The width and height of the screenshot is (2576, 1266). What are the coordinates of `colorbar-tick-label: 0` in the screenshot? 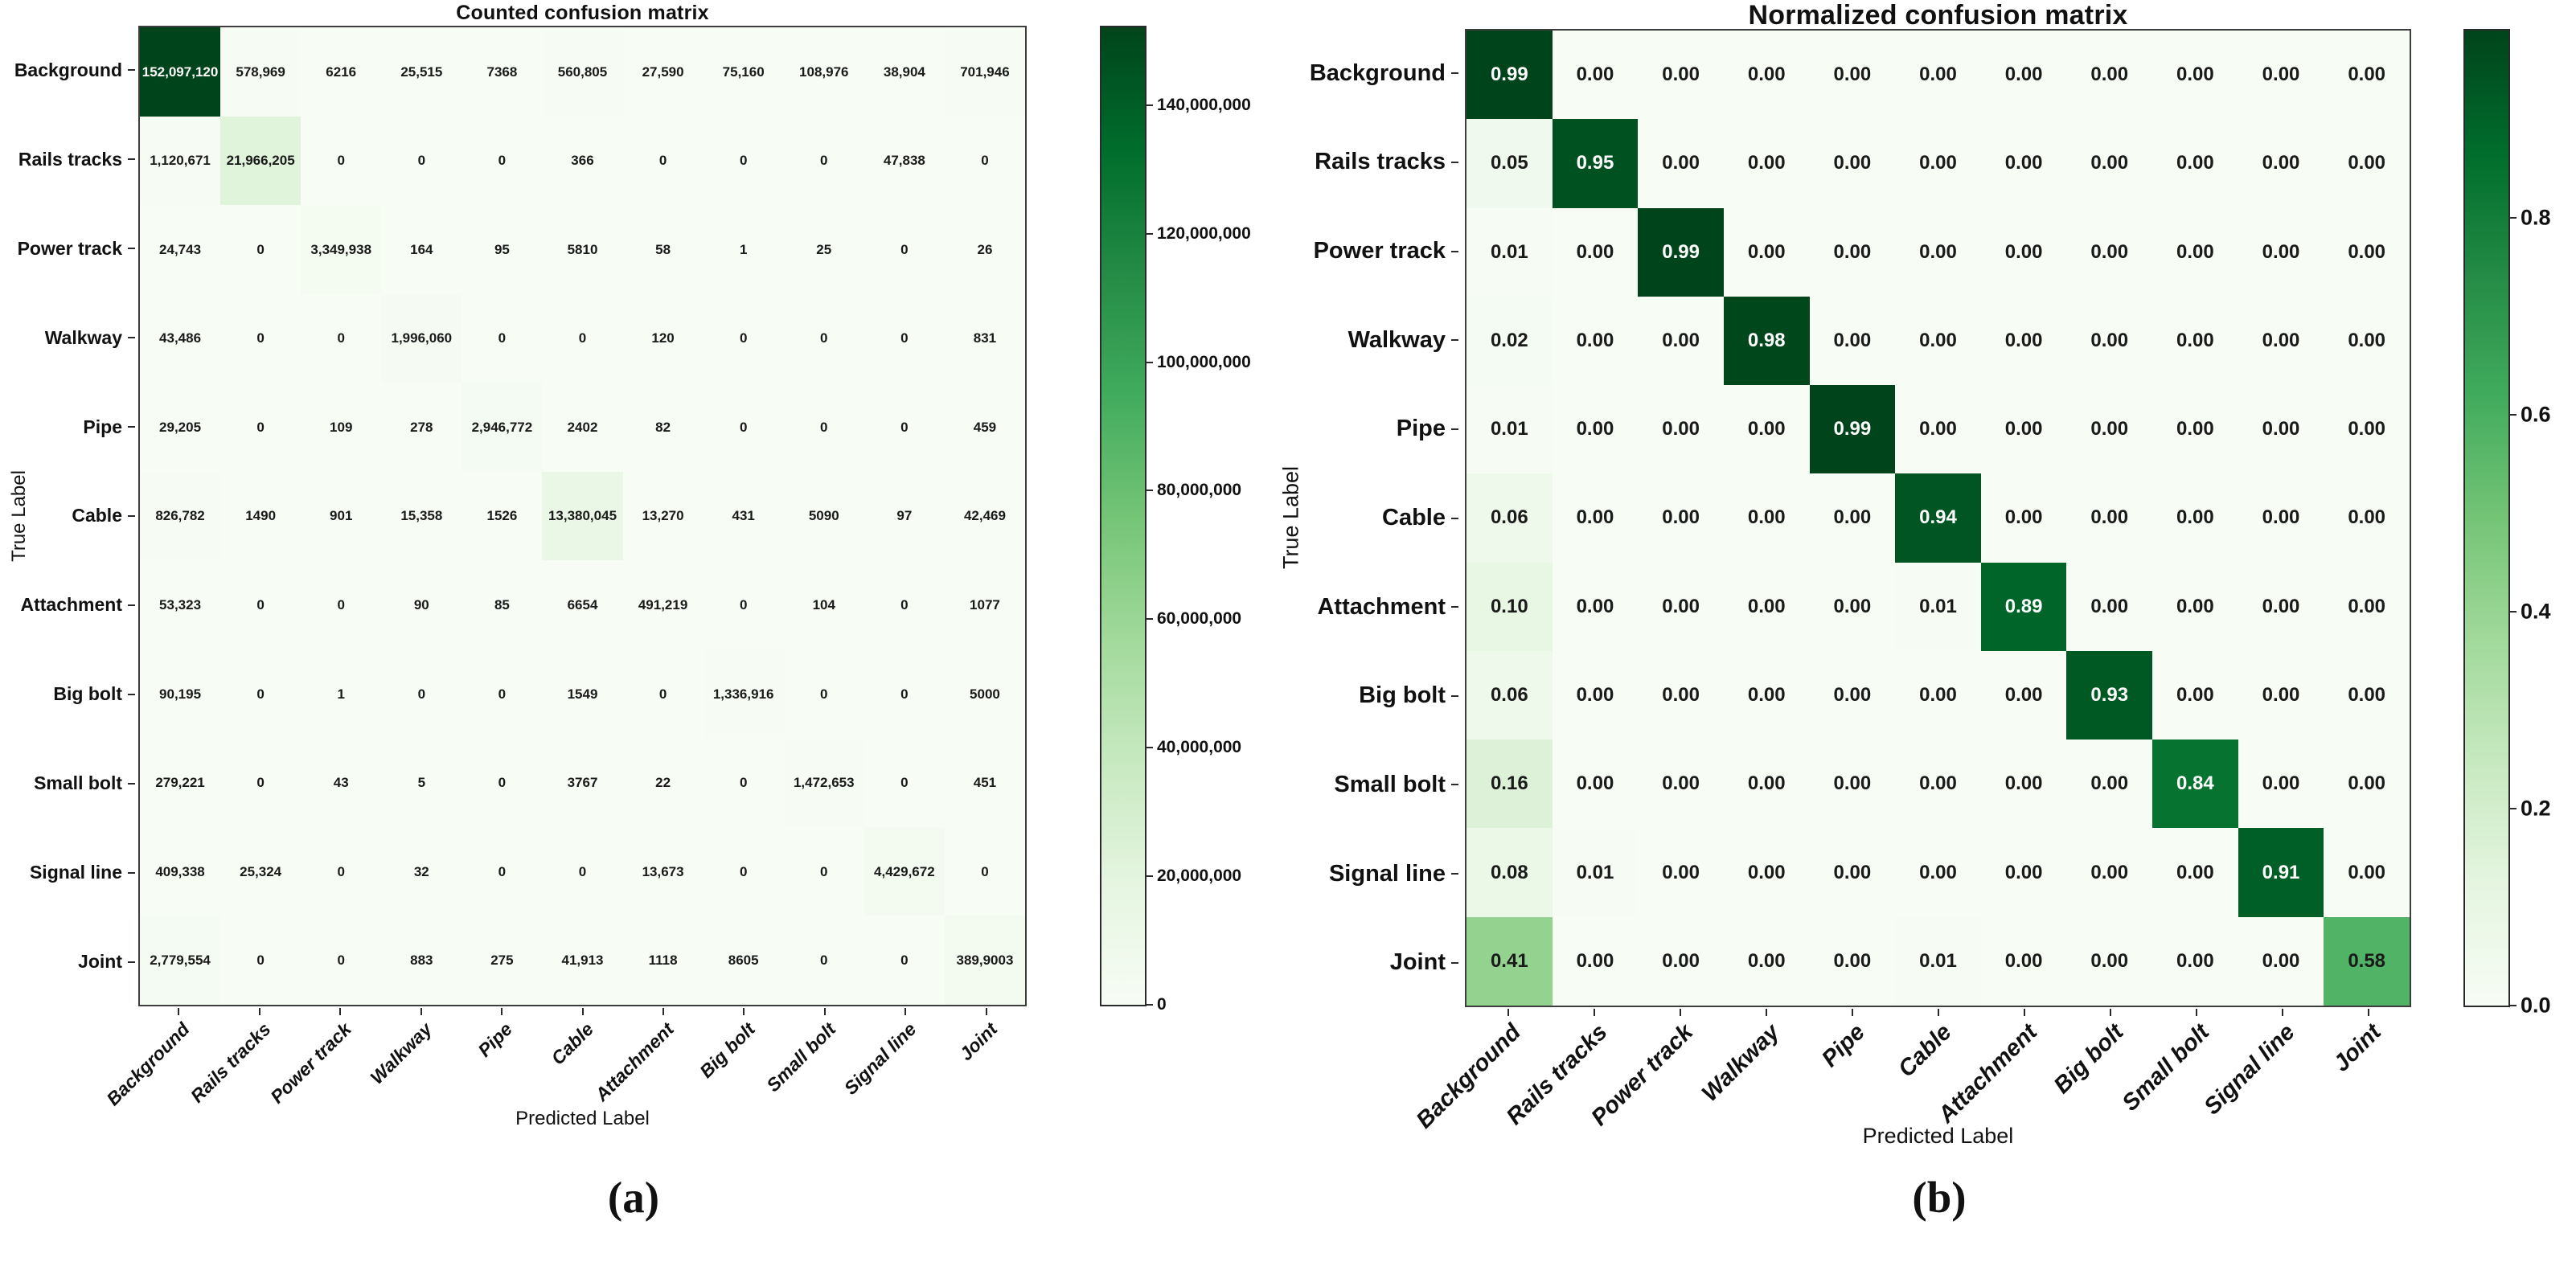 It's located at (1162, 1005).